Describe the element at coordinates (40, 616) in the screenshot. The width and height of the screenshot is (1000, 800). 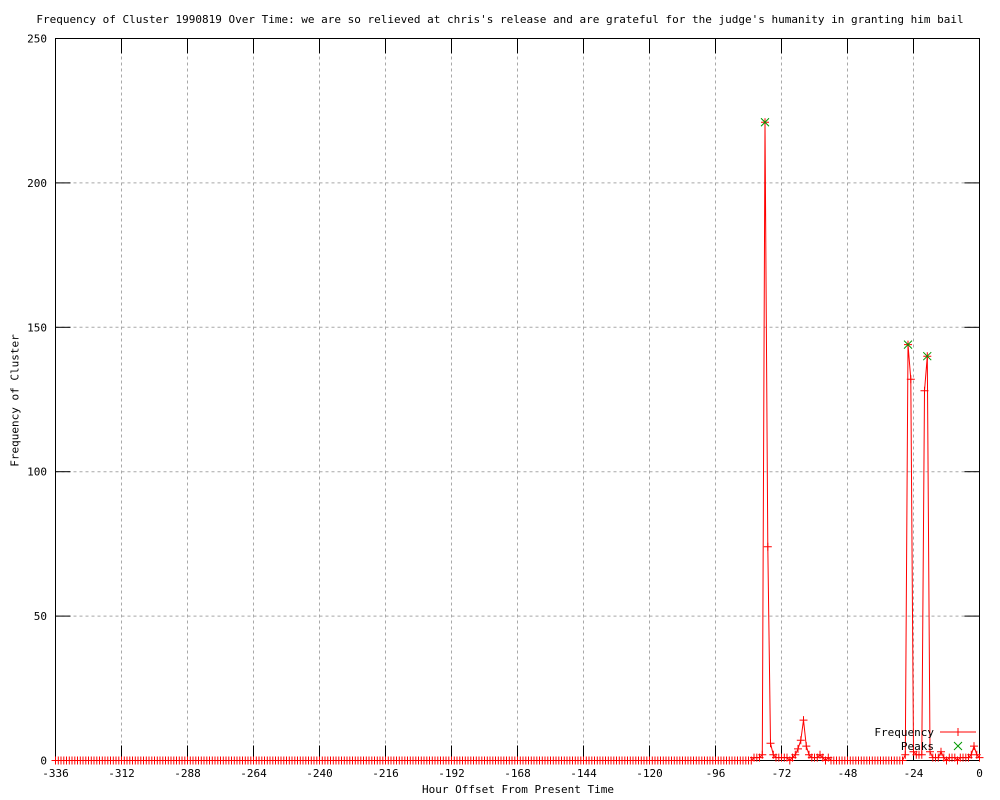
I see `svg-text: 50` at that location.